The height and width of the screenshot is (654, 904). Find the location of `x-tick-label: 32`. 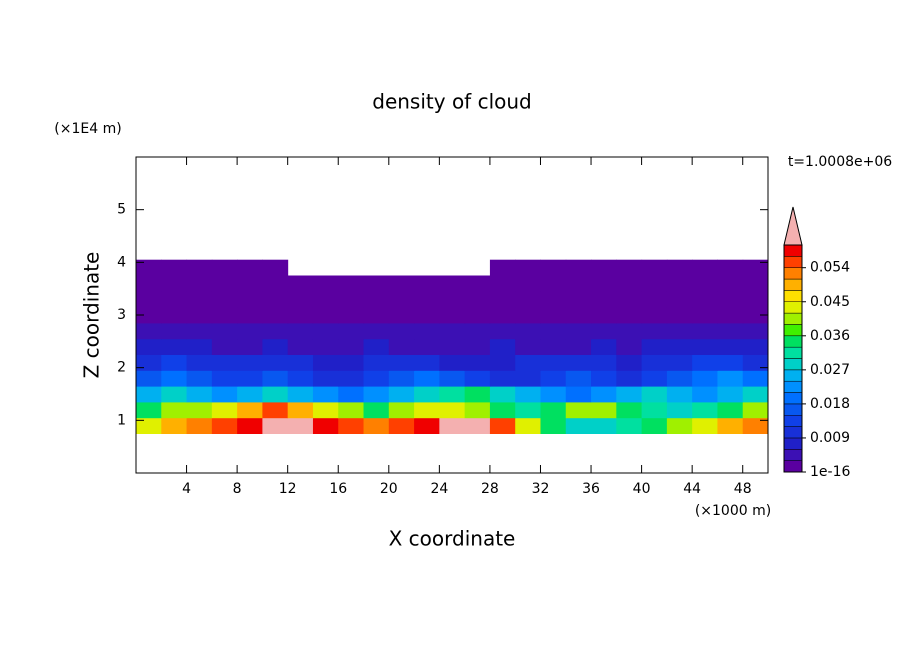

x-tick-label: 32 is located at coordinates (541, 489).